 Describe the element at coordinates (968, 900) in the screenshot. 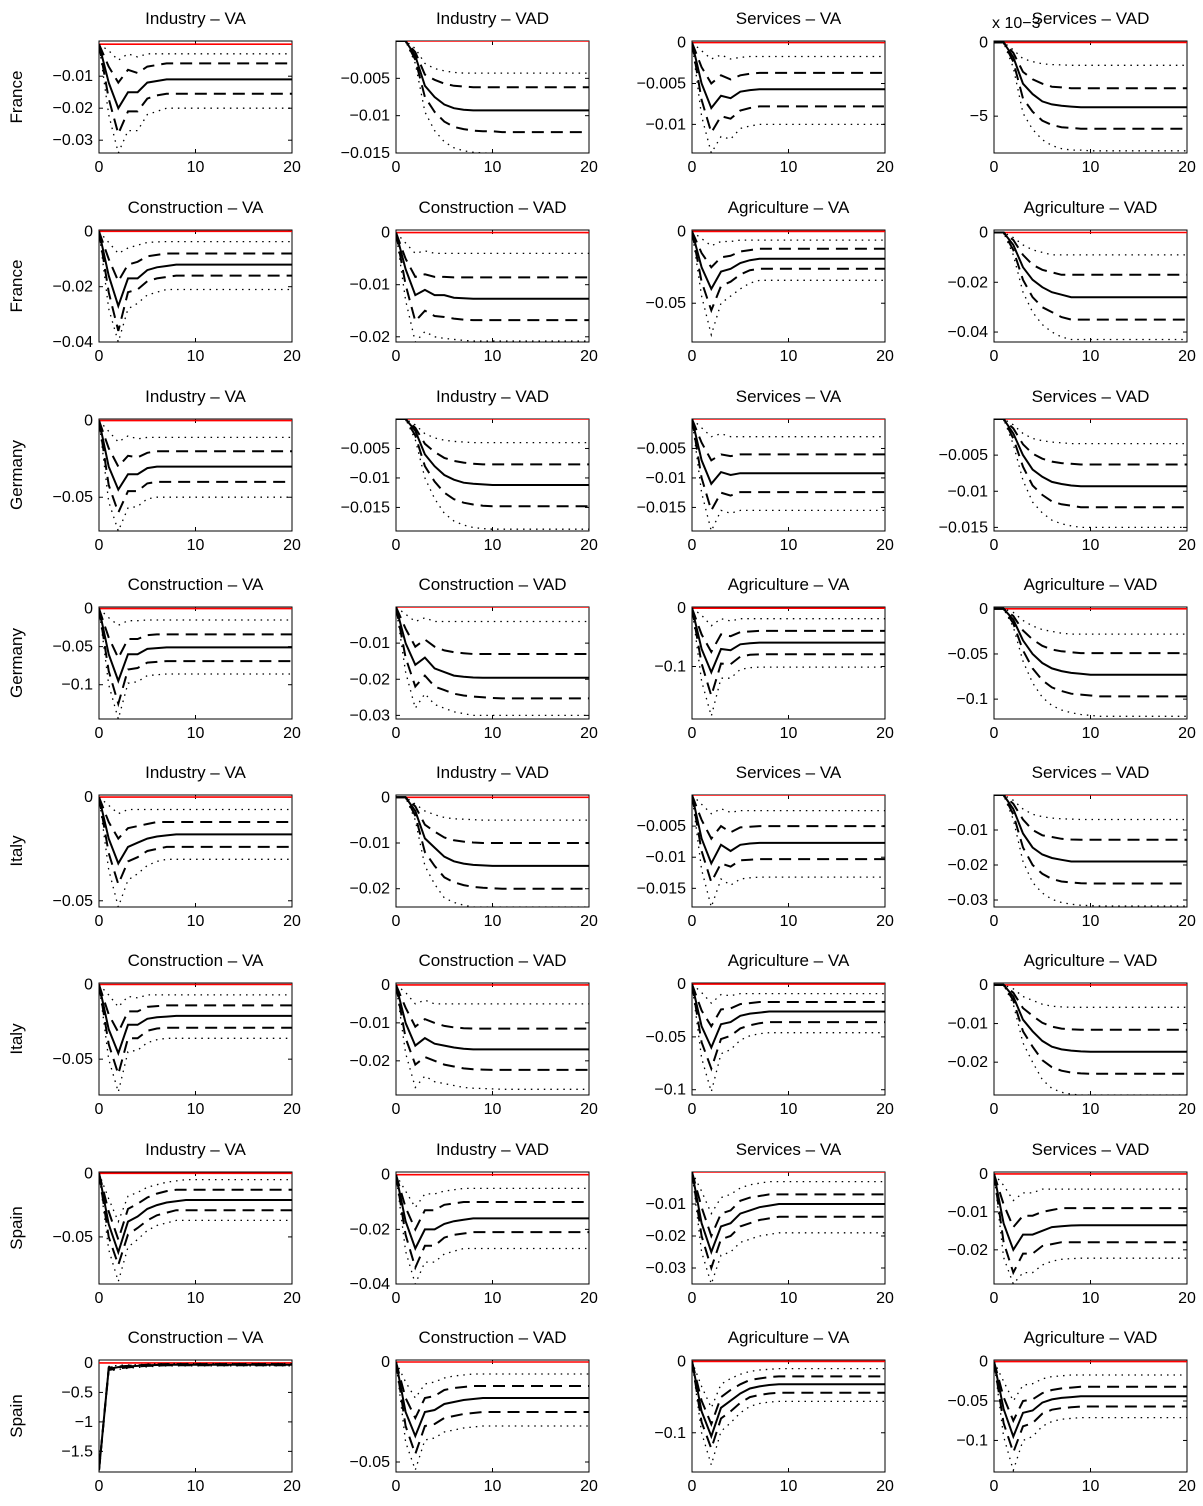

I see `y-tick-label: −0.03` at that location.